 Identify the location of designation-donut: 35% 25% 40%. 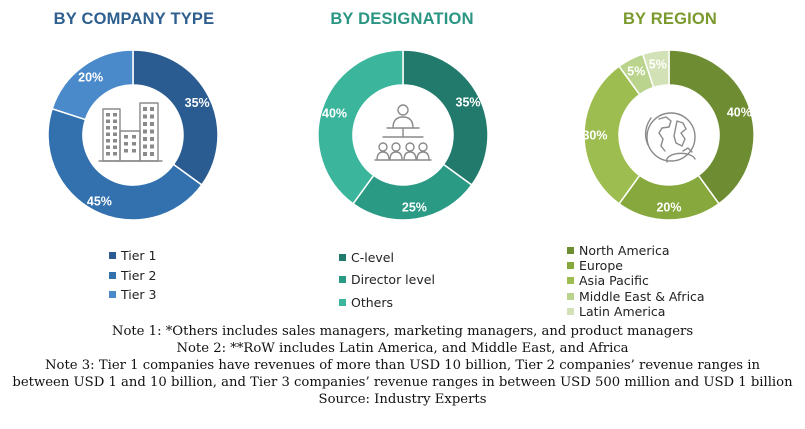
(403, 135).